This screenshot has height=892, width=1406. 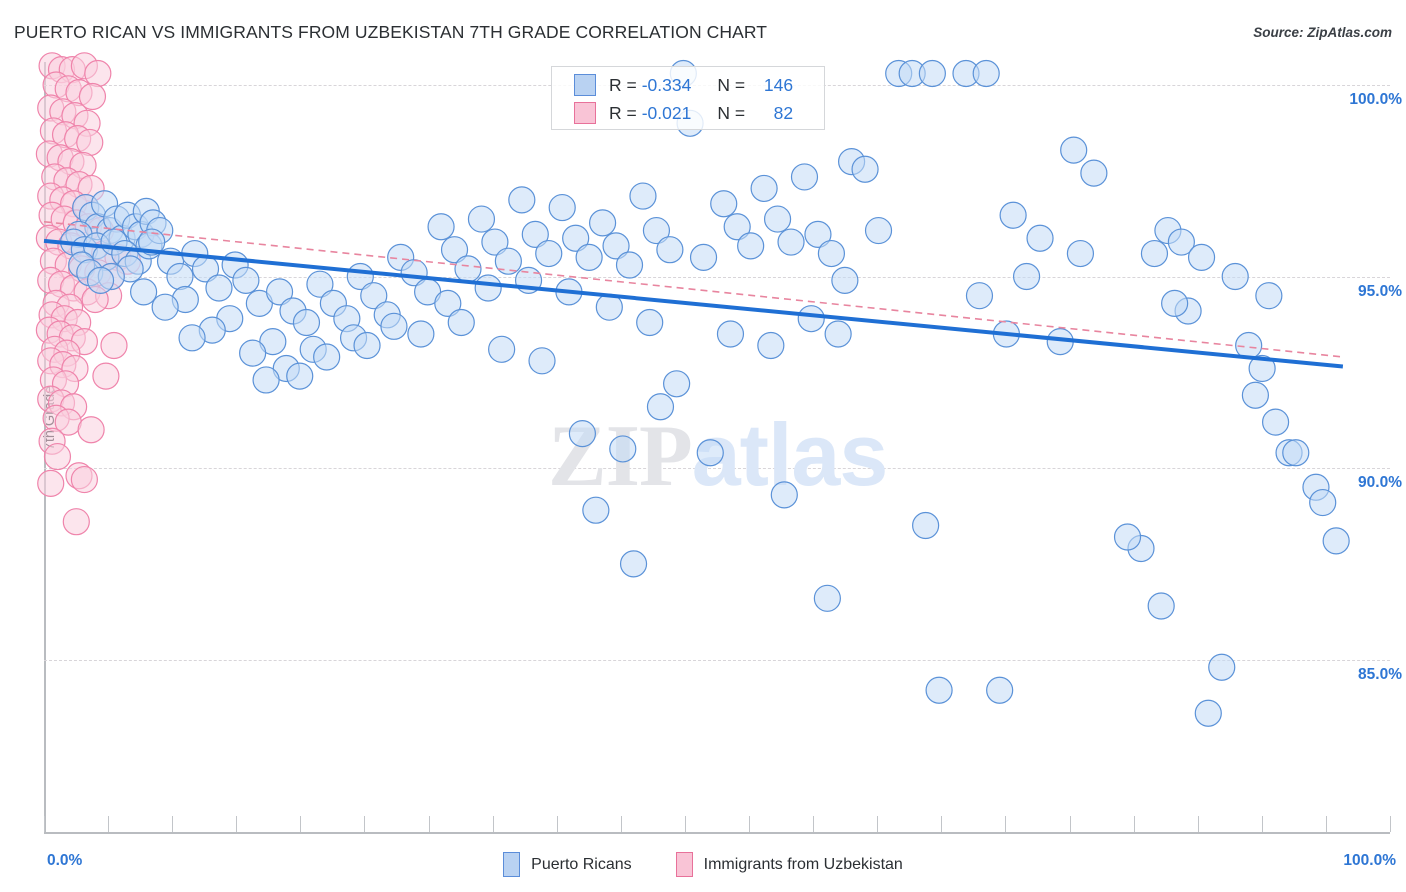 What do you see at coordinates (731, 112) in the screenshot?
I see `legend-n-label-1: N =` at bounding box center [731, 112].